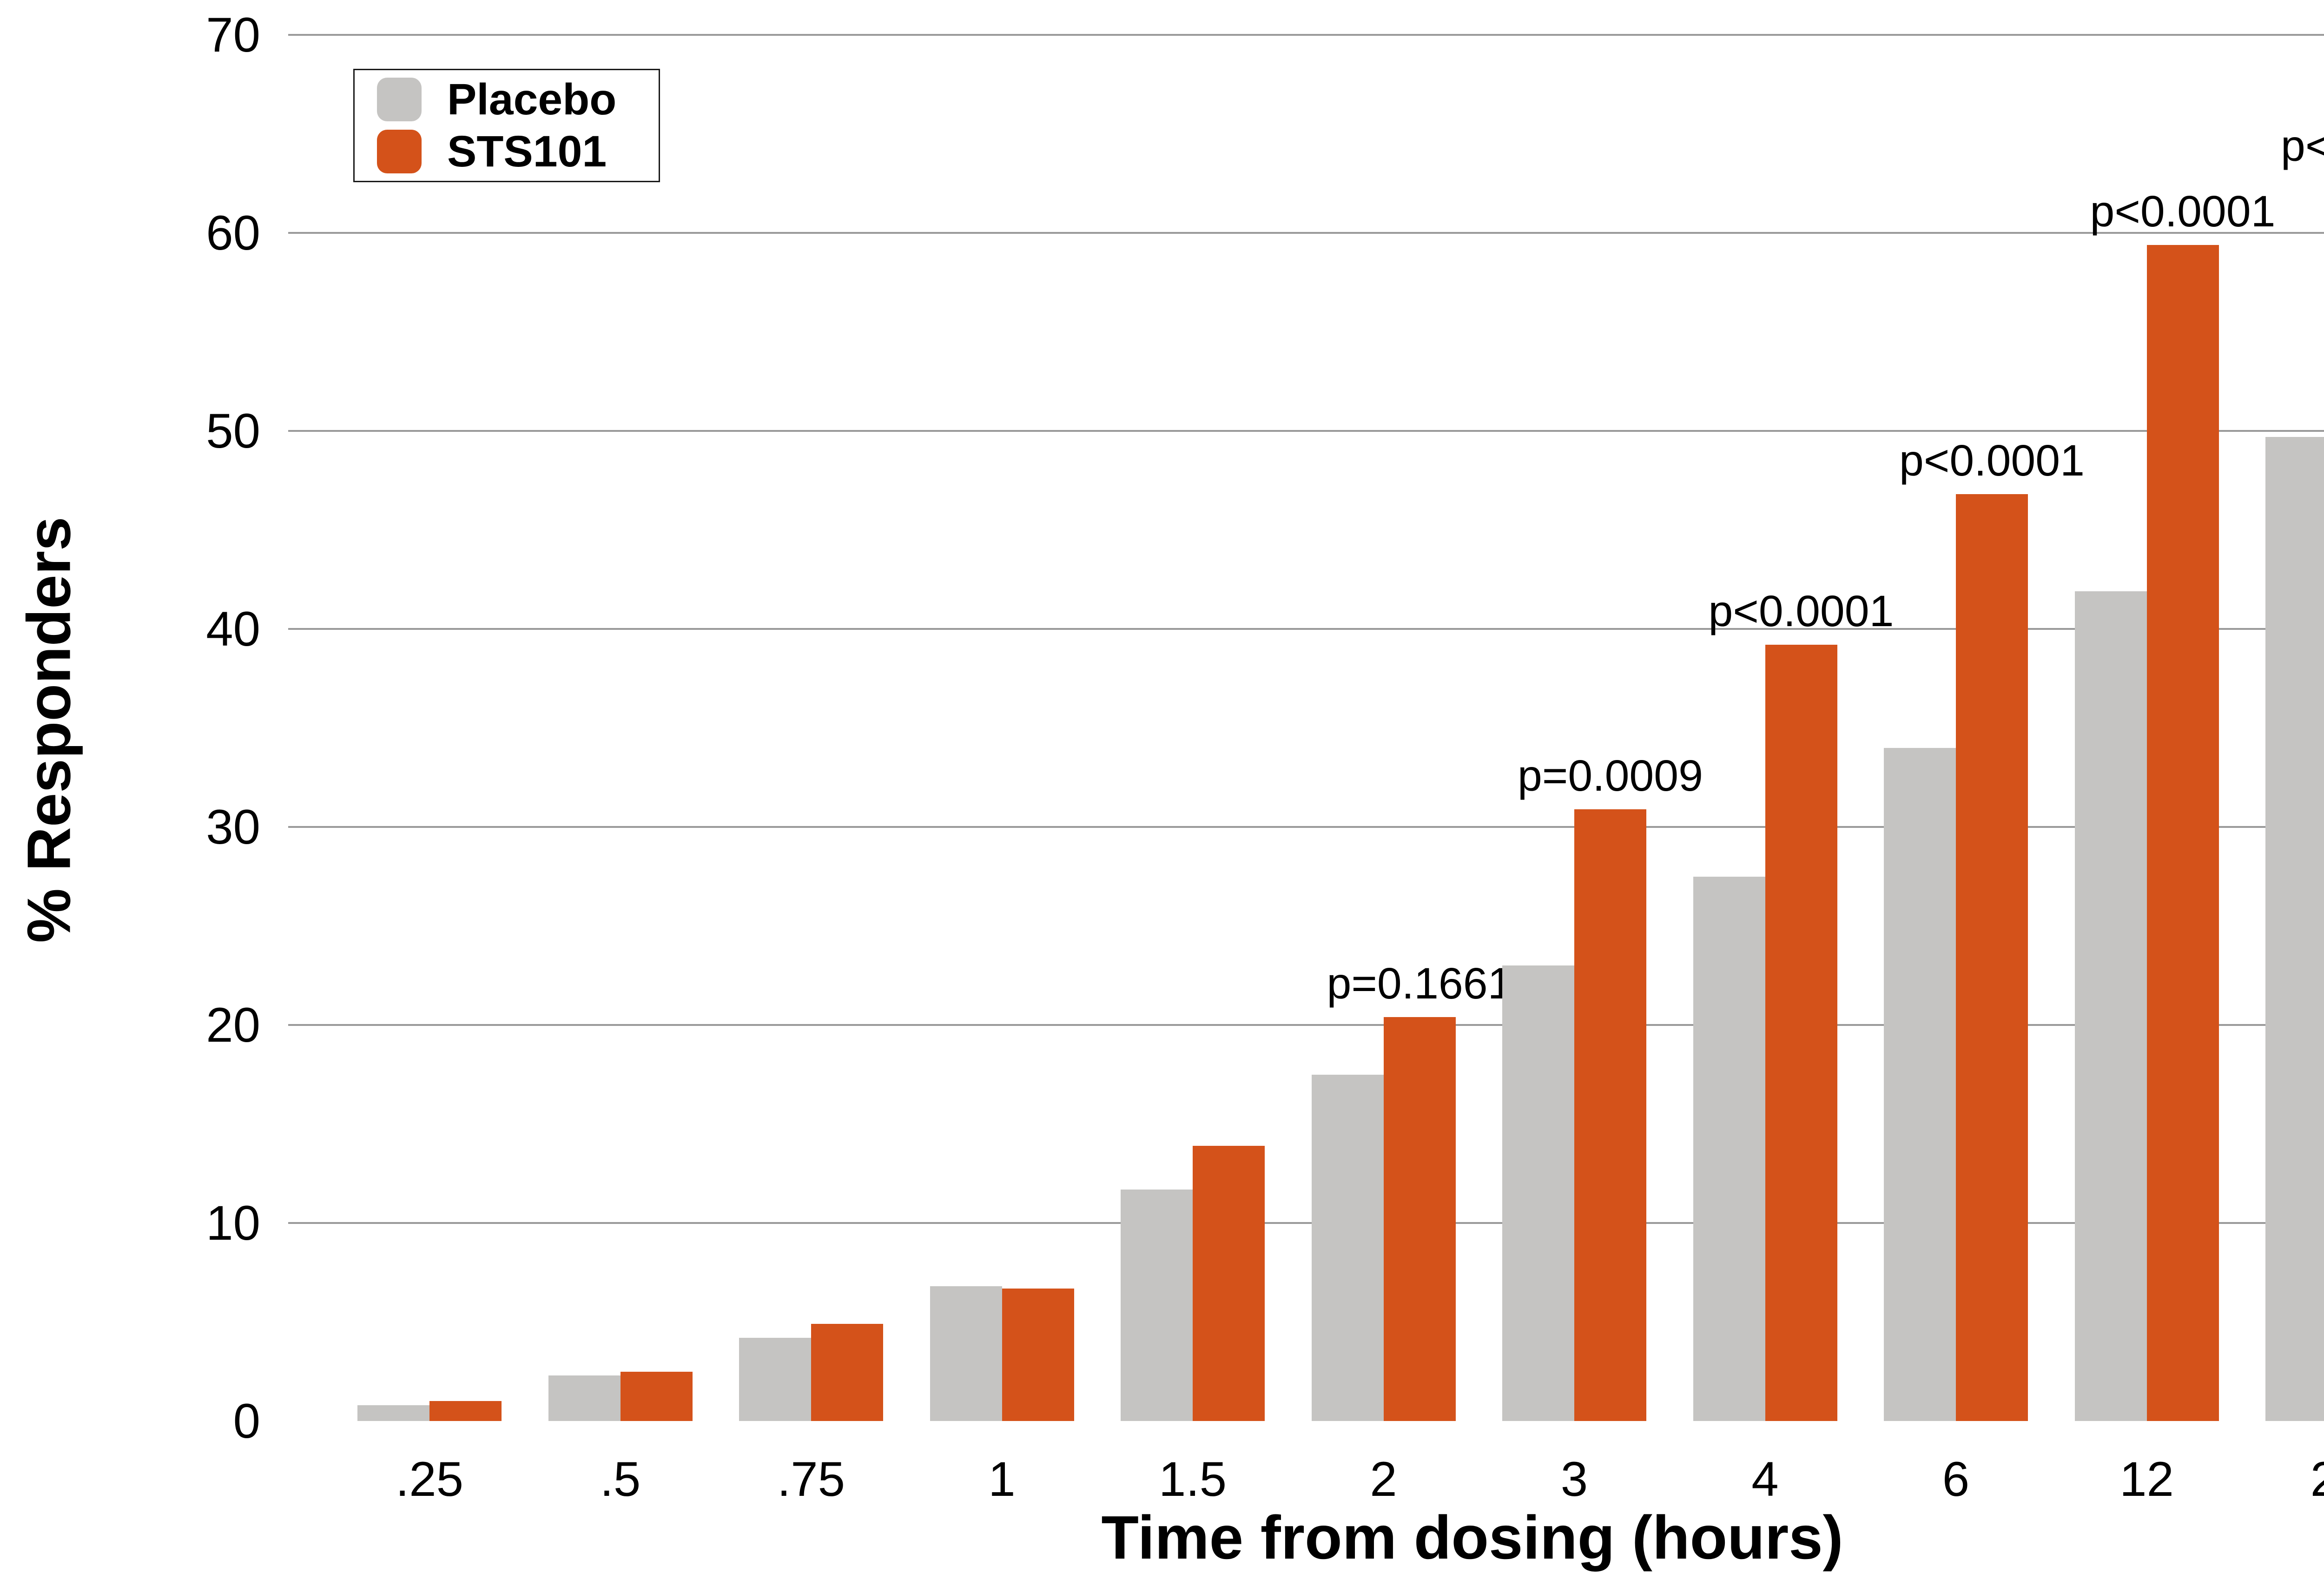 The width and height of the screenshot is (2324, 1593). I want to click on p-value-label-6: p<0.0001, so click(1992, 461).